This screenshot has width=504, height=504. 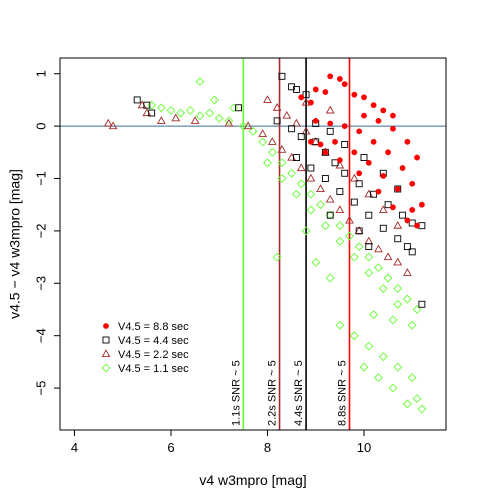 I want to click on y-tick-label: −5, so click(x=40, y=388).